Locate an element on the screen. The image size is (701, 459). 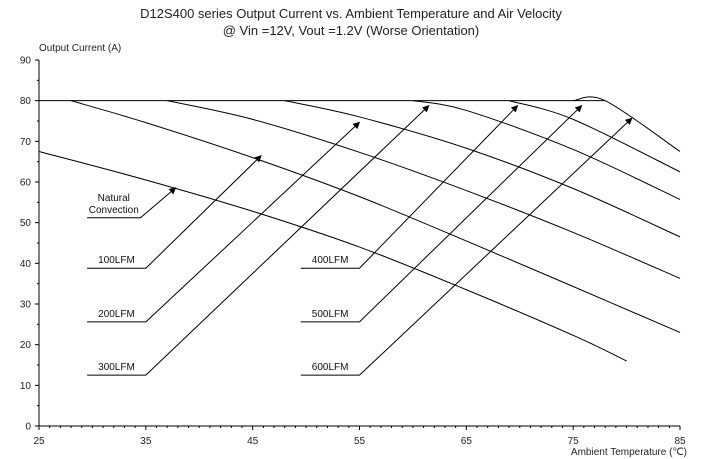
annotation-label-natural-convection: Convection is located at coordinates (114, 210).